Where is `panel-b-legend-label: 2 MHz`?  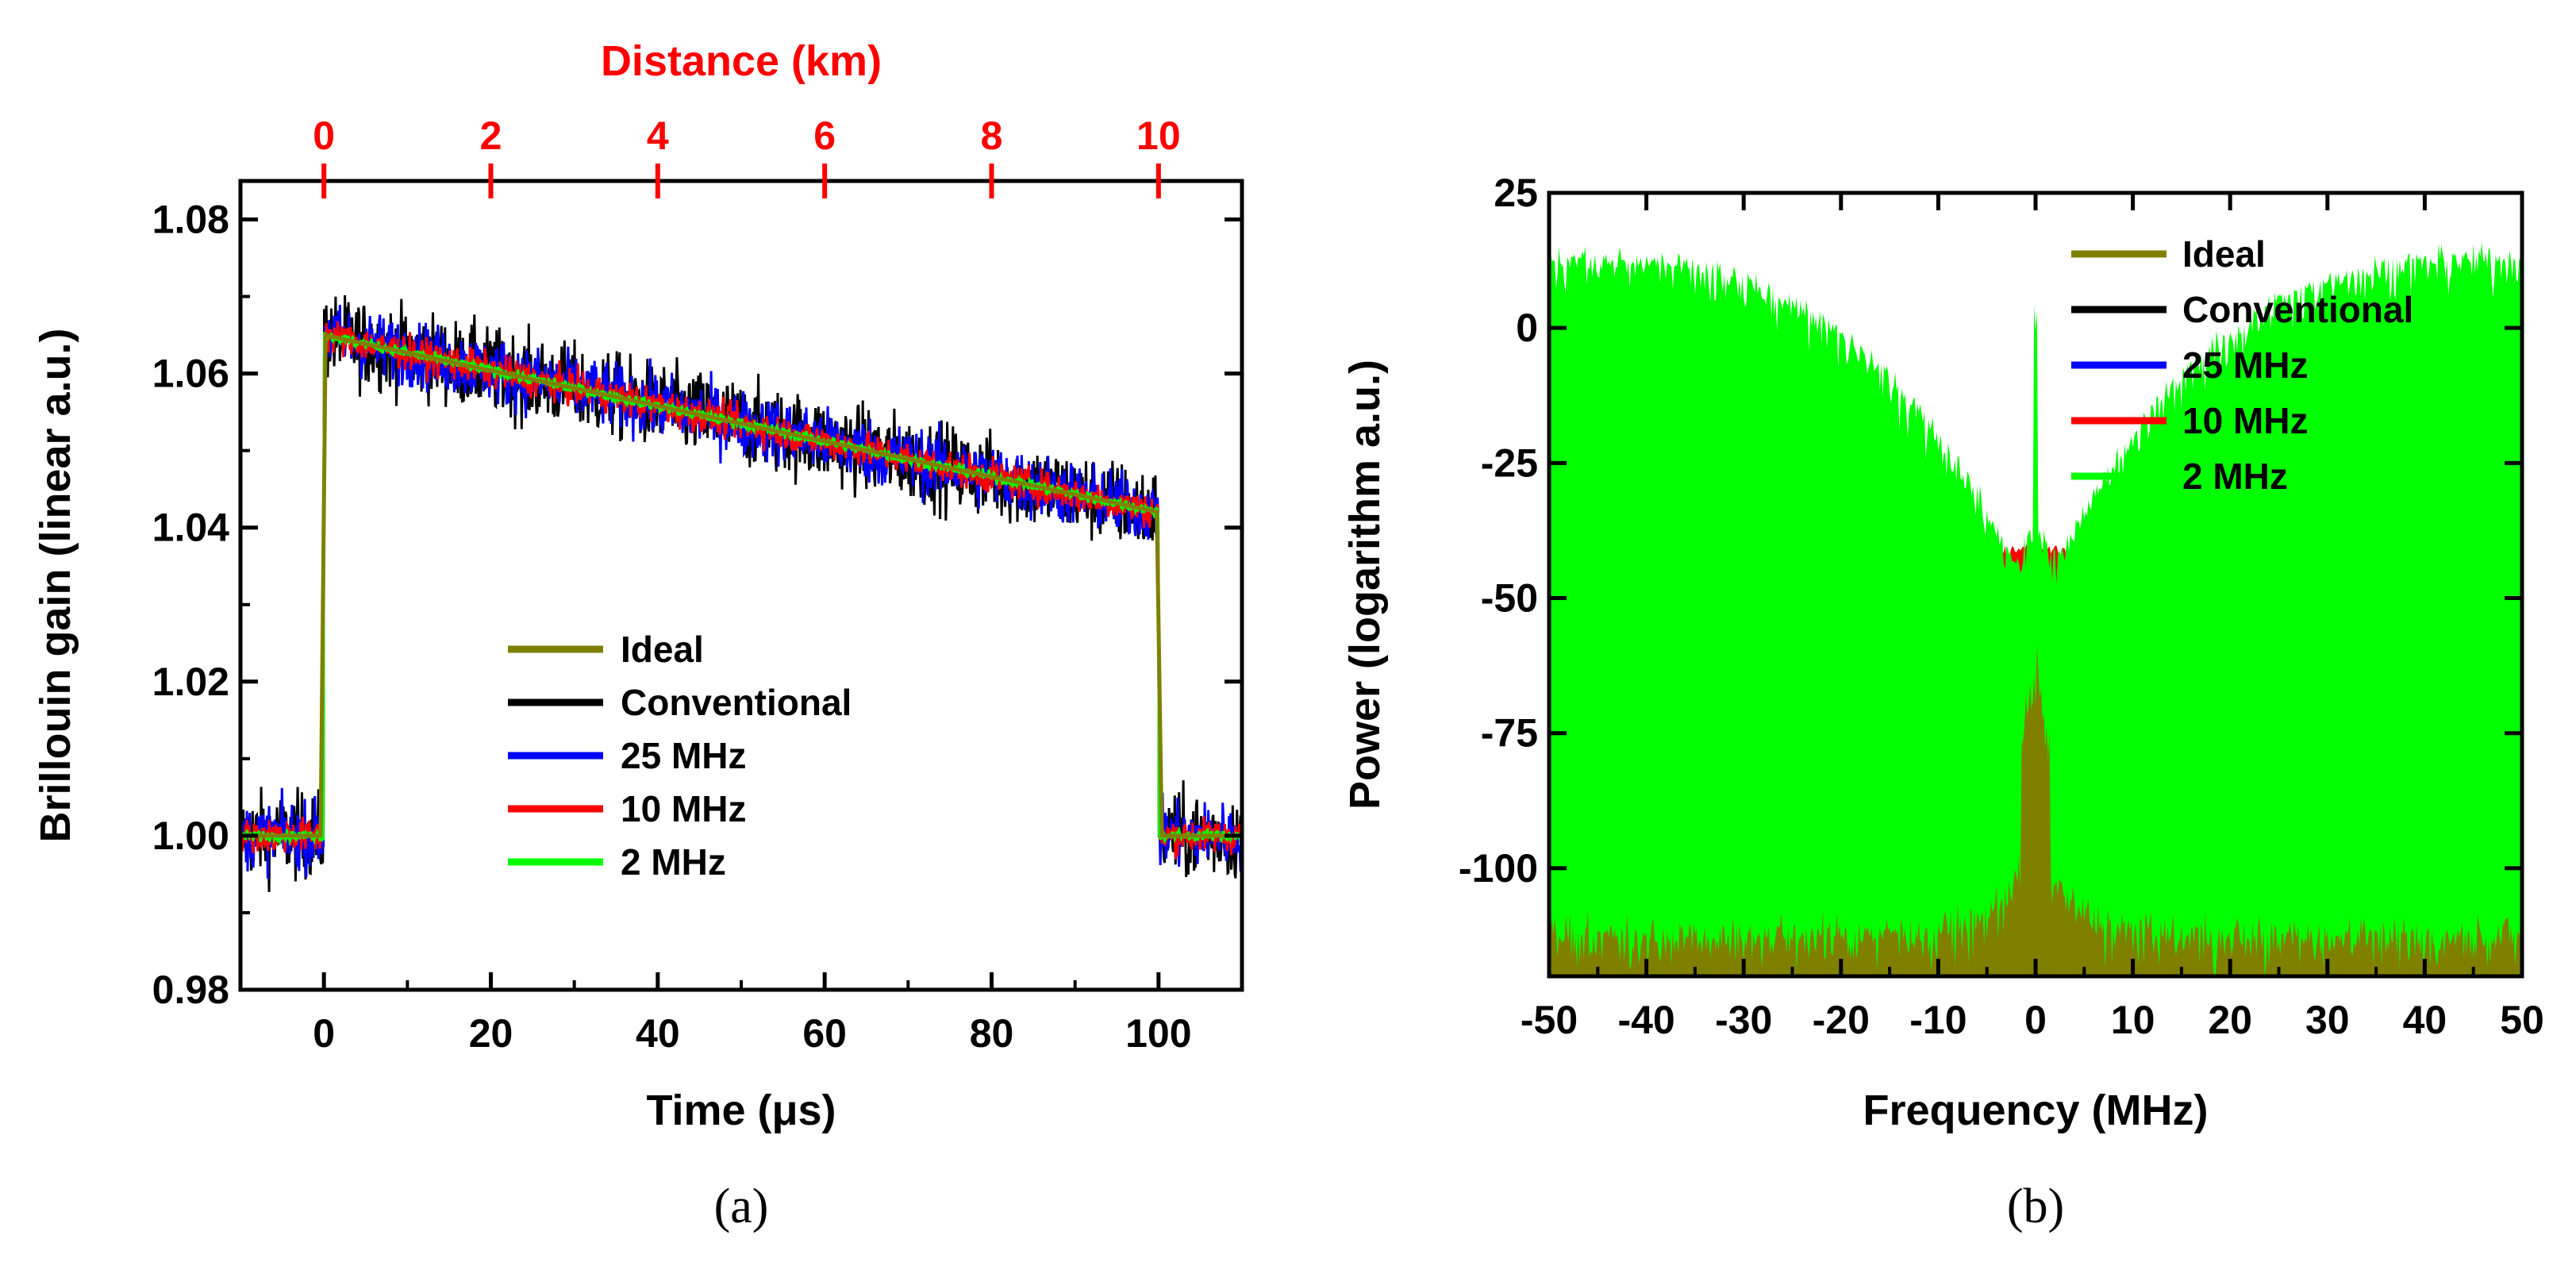 panel-b-legend-label: 2 MHz is located at coordinates (2235, 476).